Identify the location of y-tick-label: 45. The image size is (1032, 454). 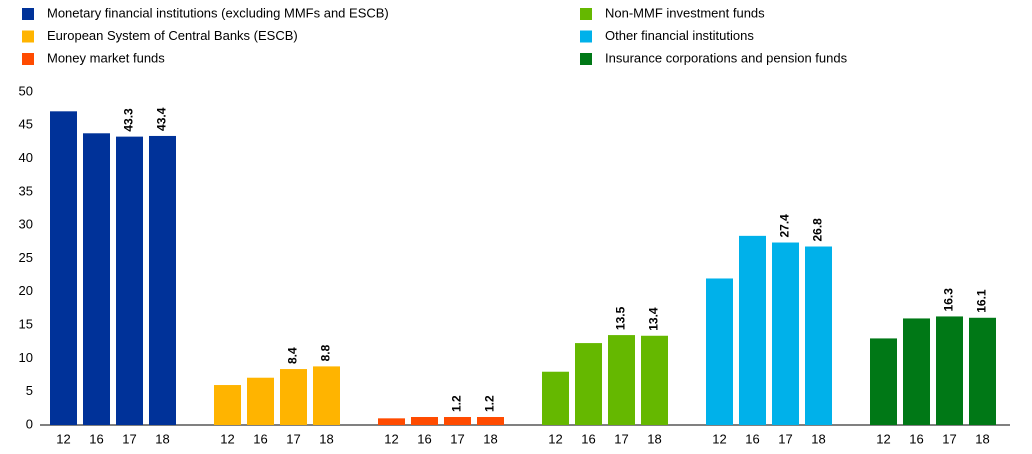
(26, 124).